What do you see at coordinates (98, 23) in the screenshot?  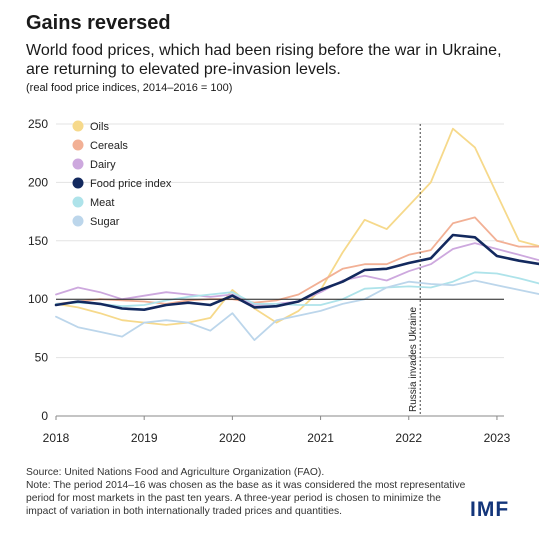 I see `chart-title: Gains reversed` at bounding box center [98, 23].